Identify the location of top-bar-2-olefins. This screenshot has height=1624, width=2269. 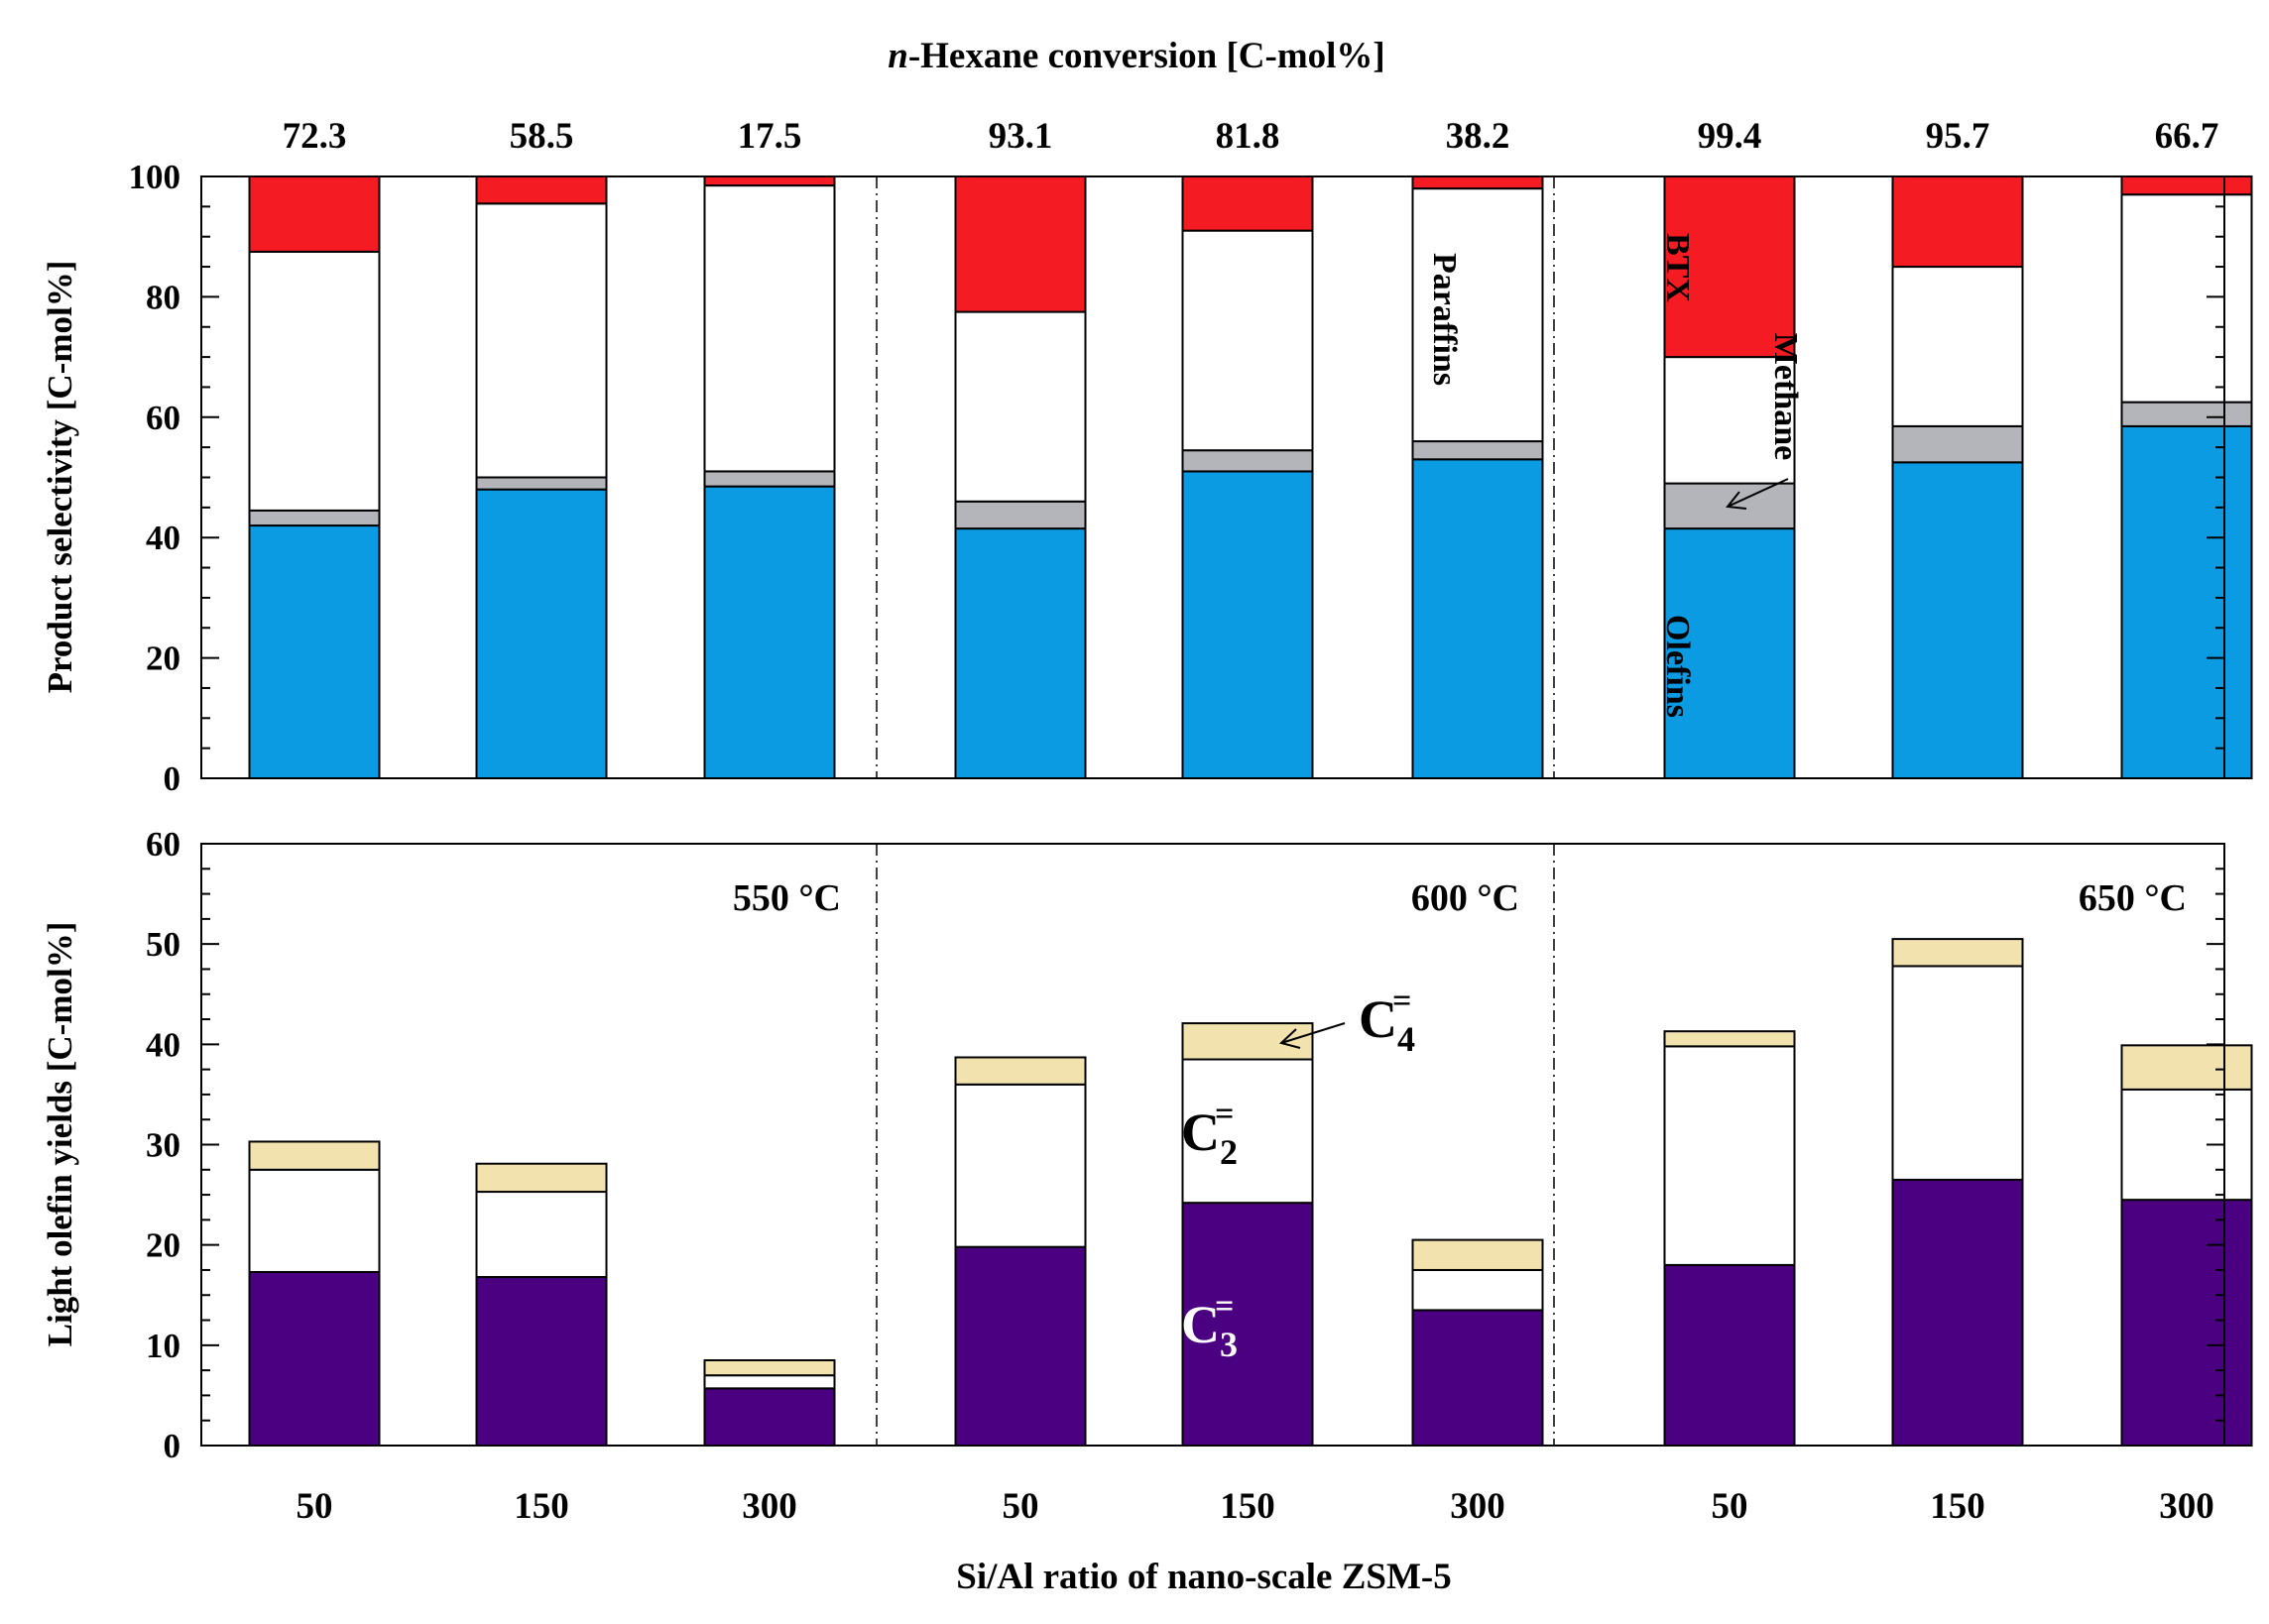
(542, 633).